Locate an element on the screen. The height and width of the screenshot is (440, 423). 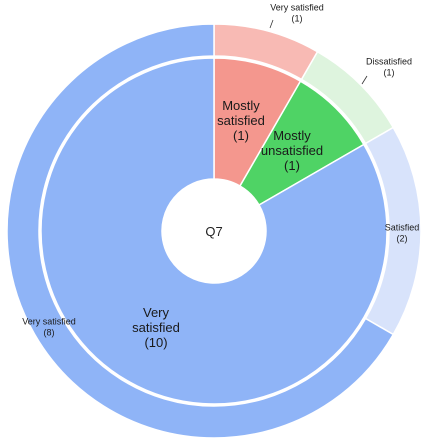
outer-label-3: Very satisfied (8) is located at coordinates (49, 327).